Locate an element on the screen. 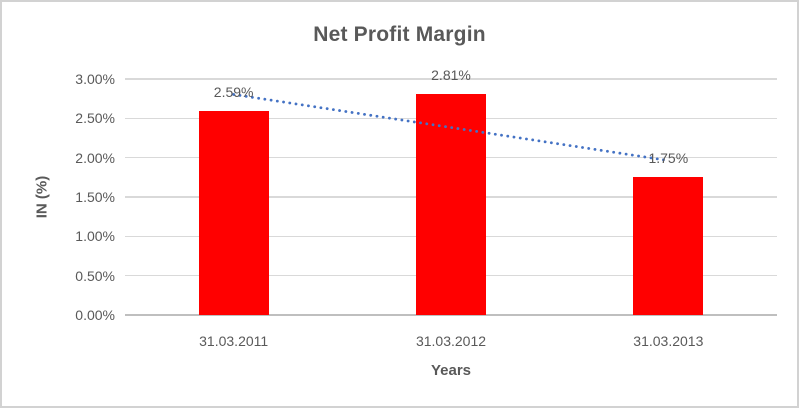 The height and width of the screenshot is (408, 799). gridline is located at coordinates (451, 79).